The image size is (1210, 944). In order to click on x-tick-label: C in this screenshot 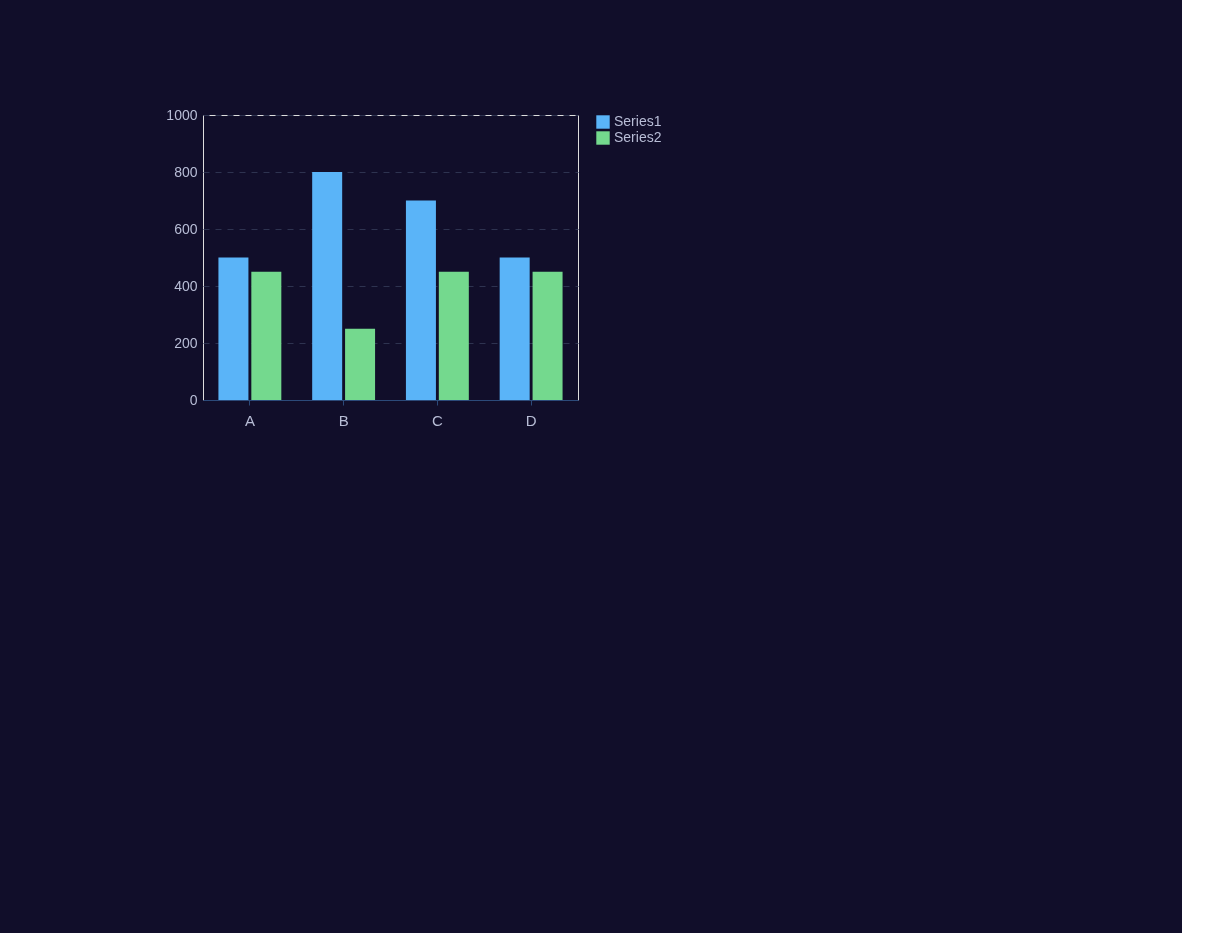, I will do `click(437, 420)`.